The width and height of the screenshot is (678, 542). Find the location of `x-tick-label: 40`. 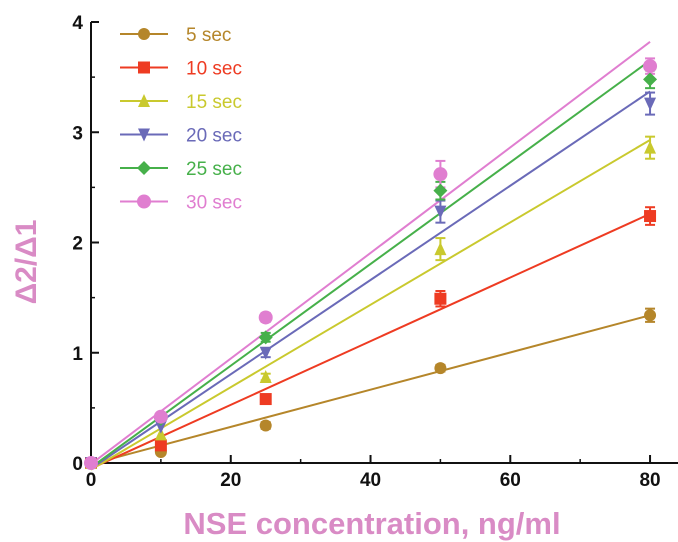

x-tick-label: 40 is located at coordinates (370, 480).